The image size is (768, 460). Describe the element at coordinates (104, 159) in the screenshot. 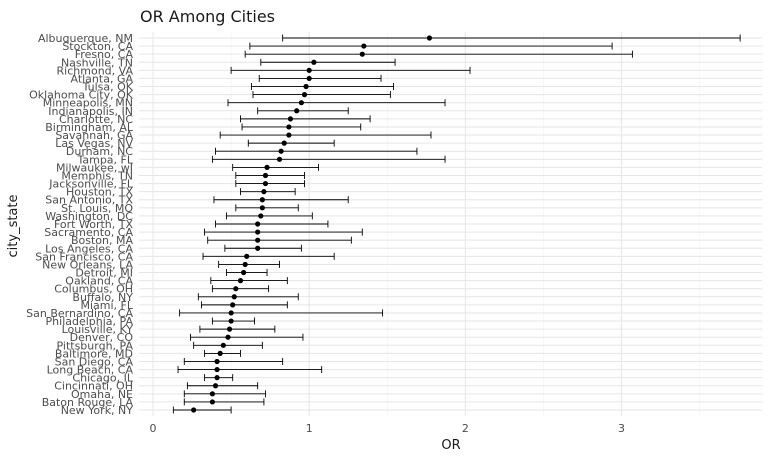

I see `y-tick-label: Tampa, FL` at that location.